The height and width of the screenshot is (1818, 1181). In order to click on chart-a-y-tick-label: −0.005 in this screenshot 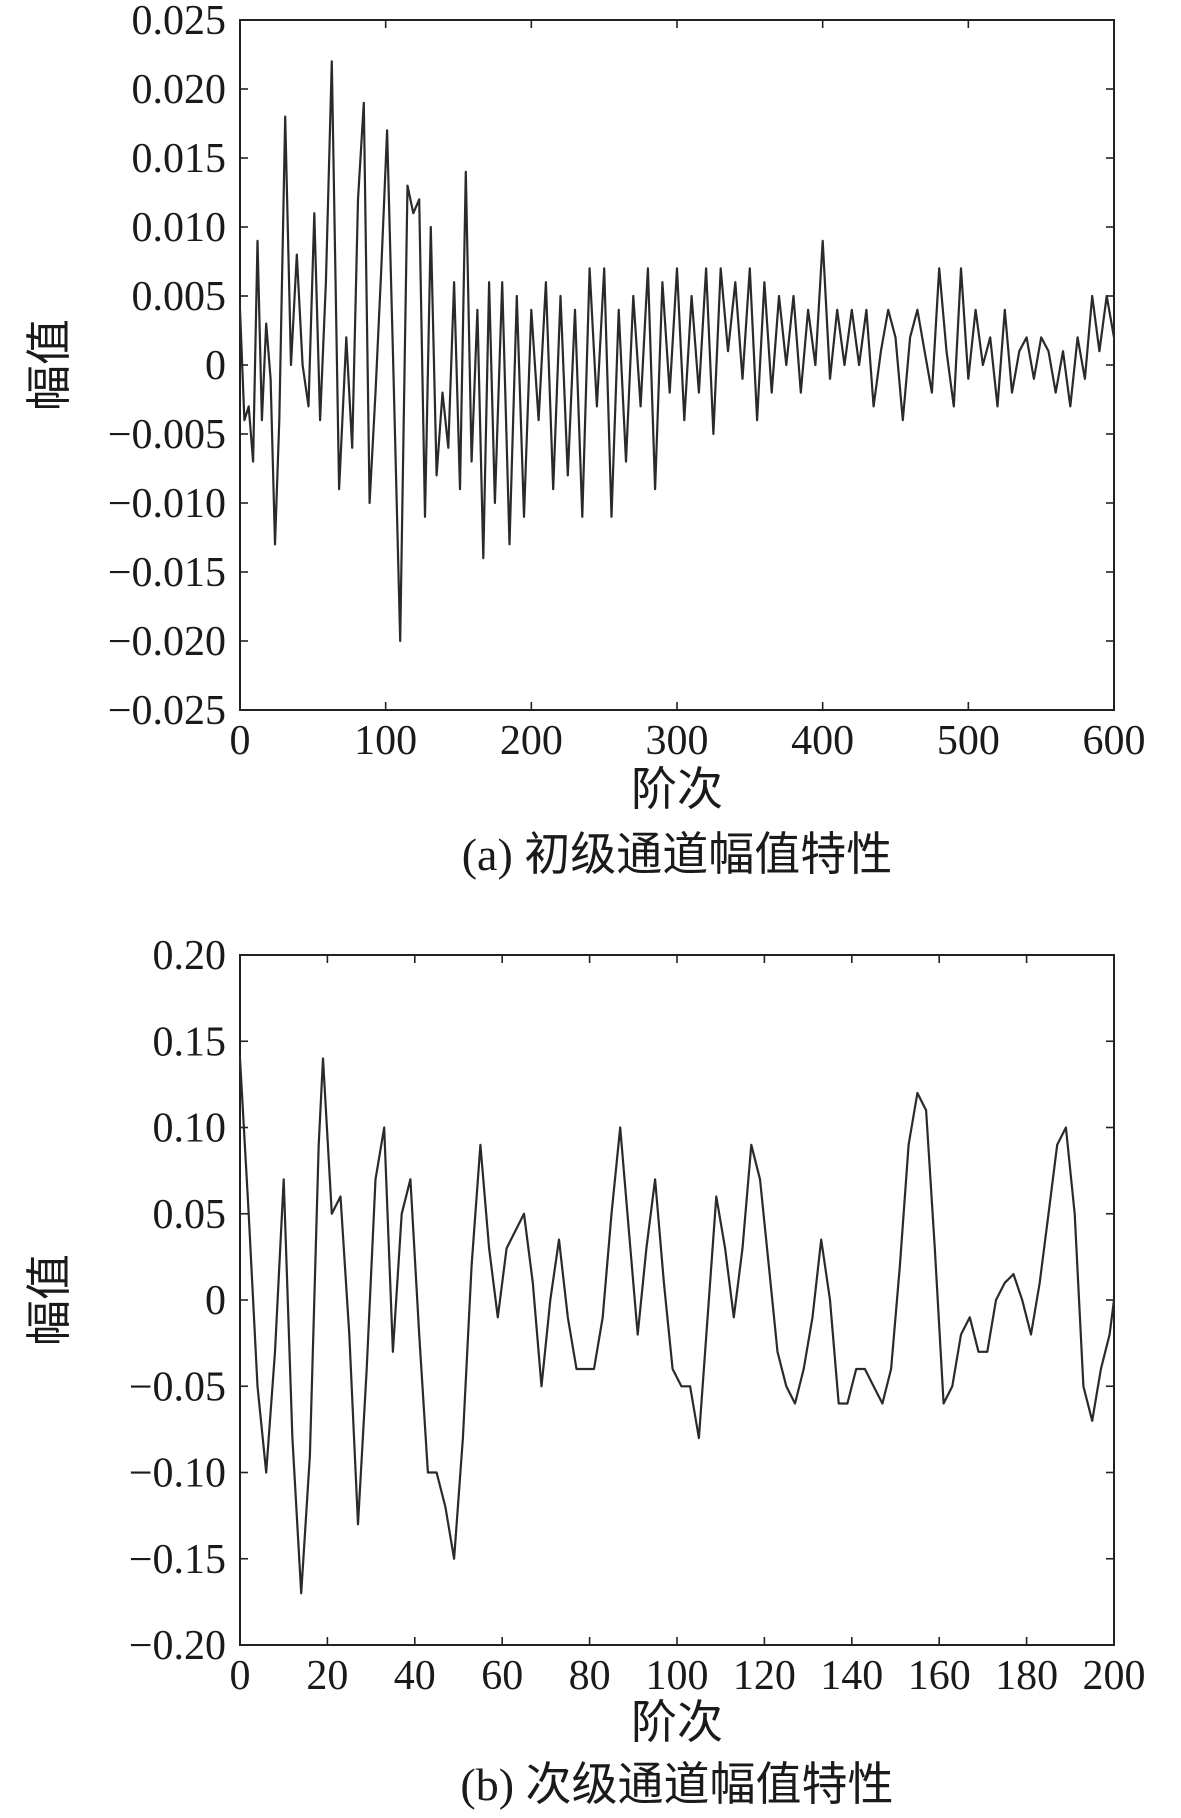, I will do `click(167, 435)`.